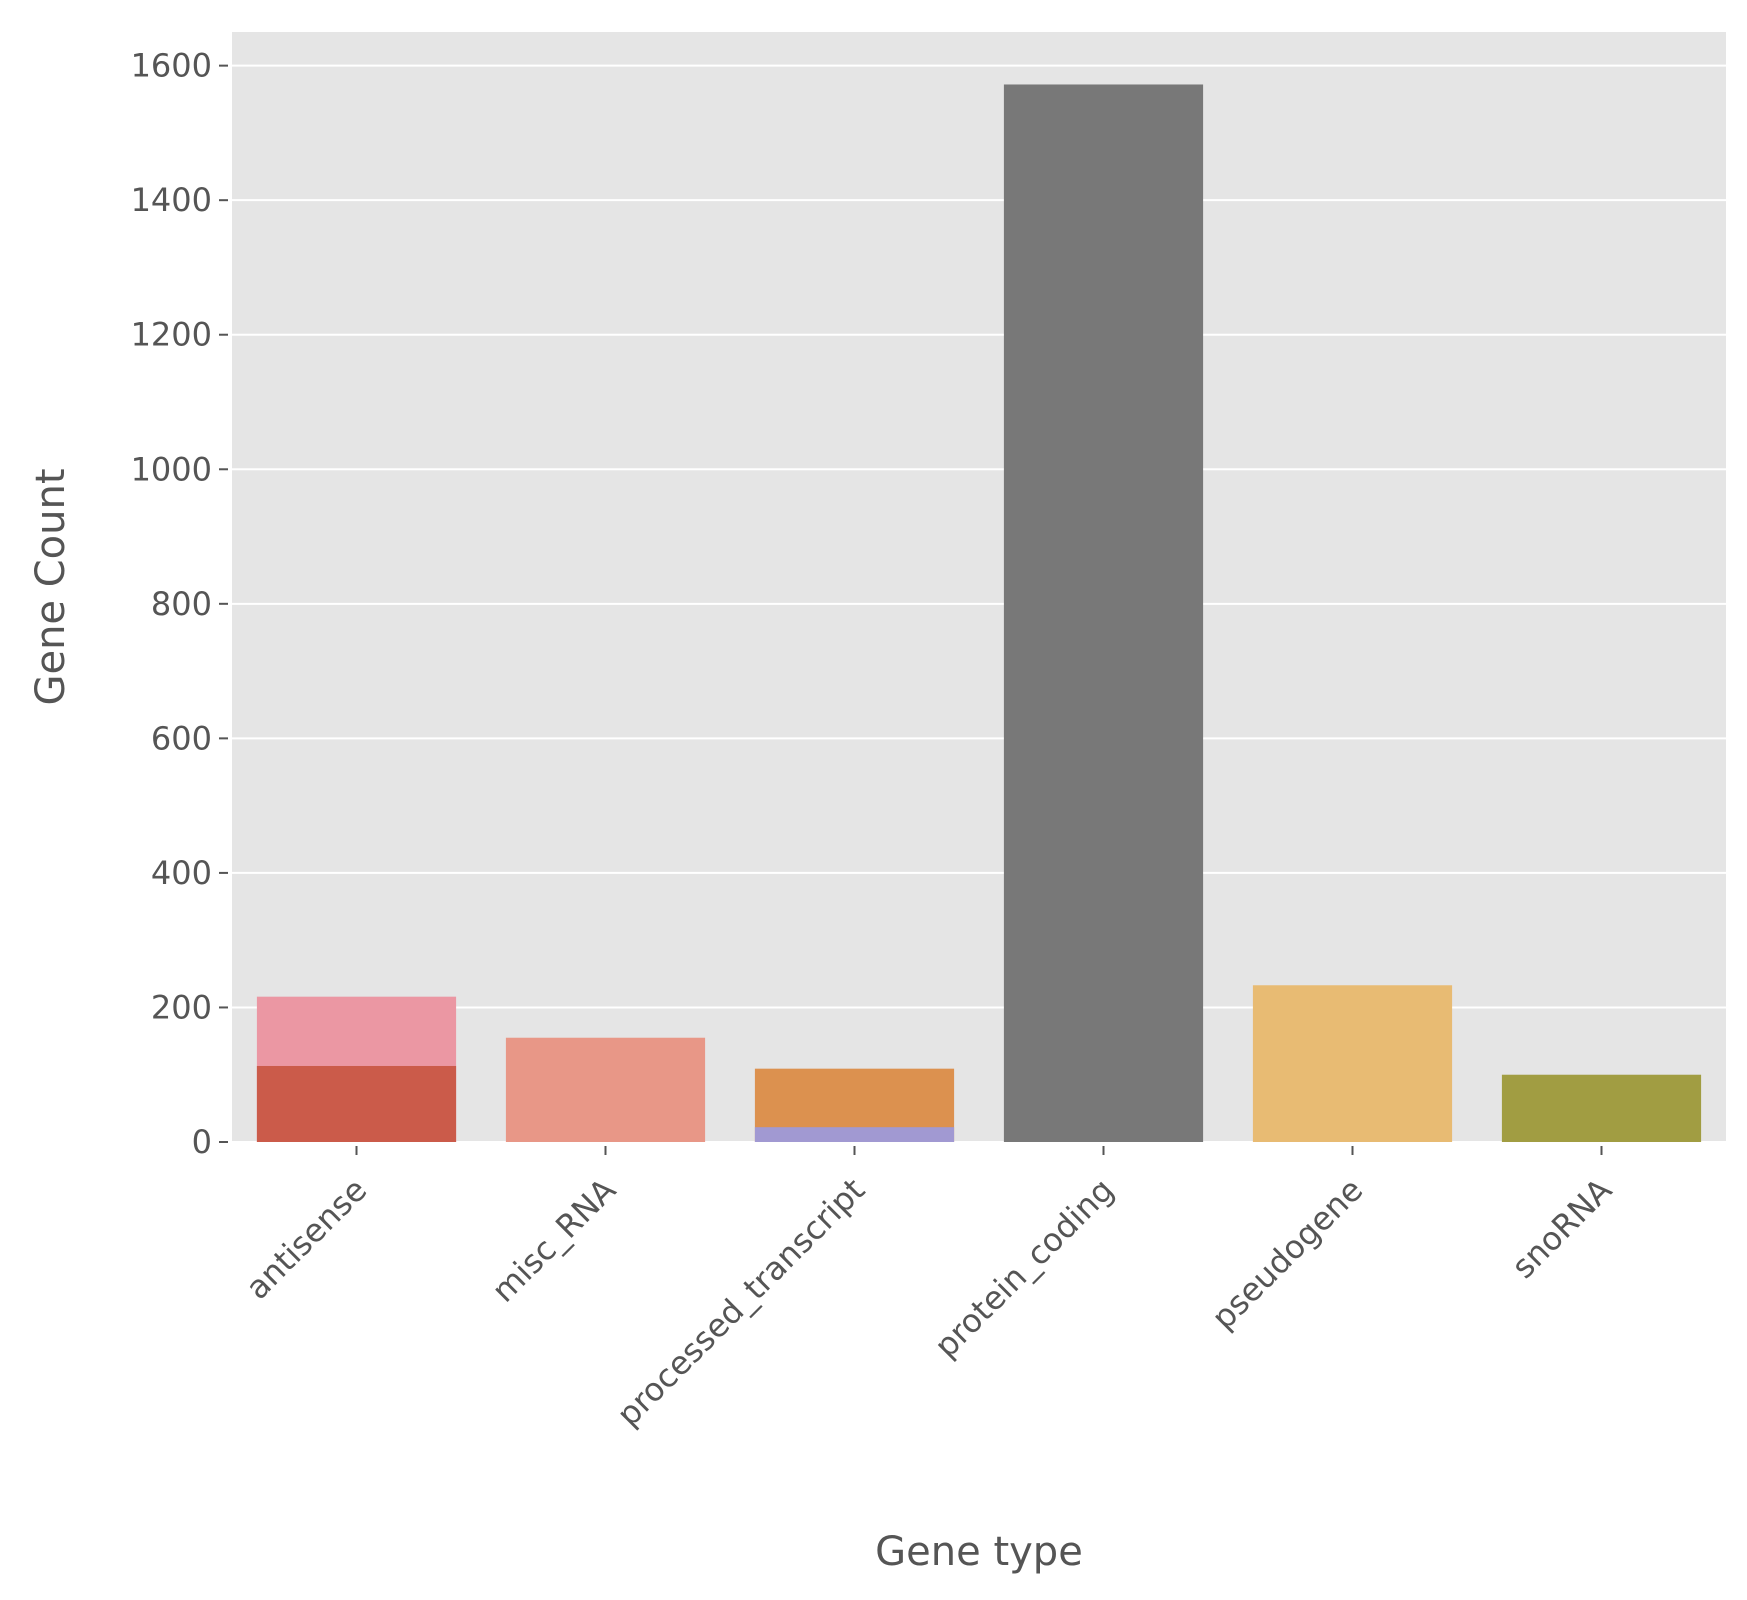  I want to click on y-tick-label: 800, so click(181, 604).